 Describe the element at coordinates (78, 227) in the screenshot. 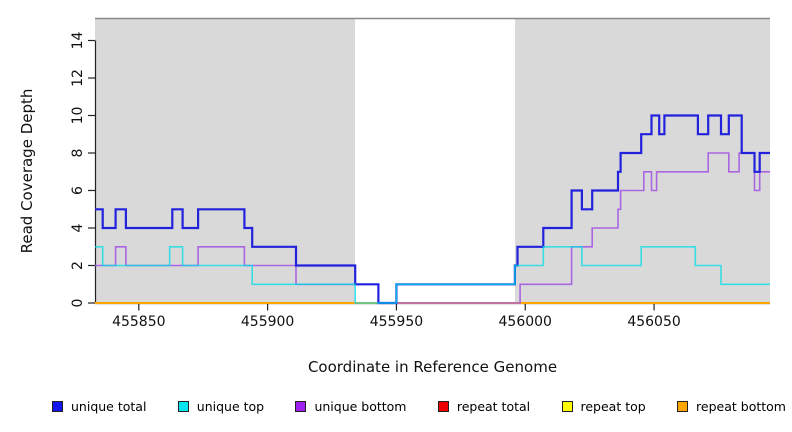

I see `svg-text: 4` at that location.